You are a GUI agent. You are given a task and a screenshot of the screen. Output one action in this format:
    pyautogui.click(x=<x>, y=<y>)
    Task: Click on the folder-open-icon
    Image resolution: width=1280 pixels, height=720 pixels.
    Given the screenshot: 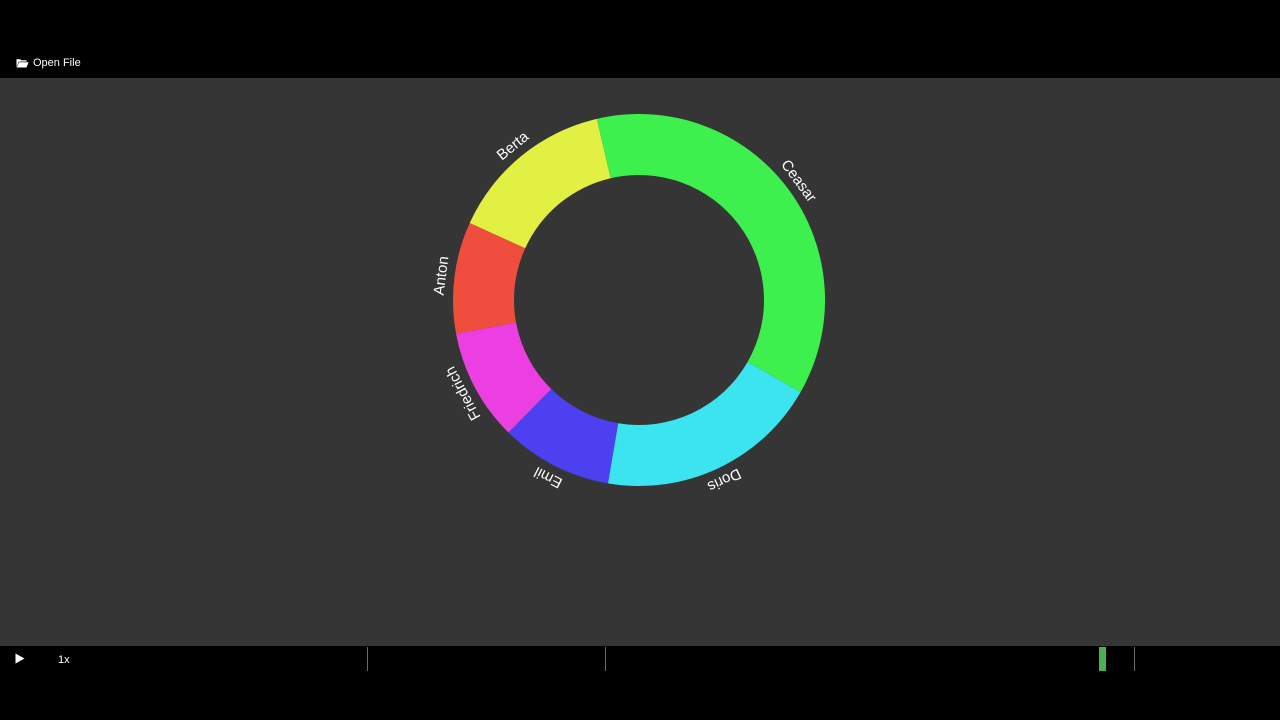 What is the action you would take?
    pyautogui.click(x=22, y=63)
    